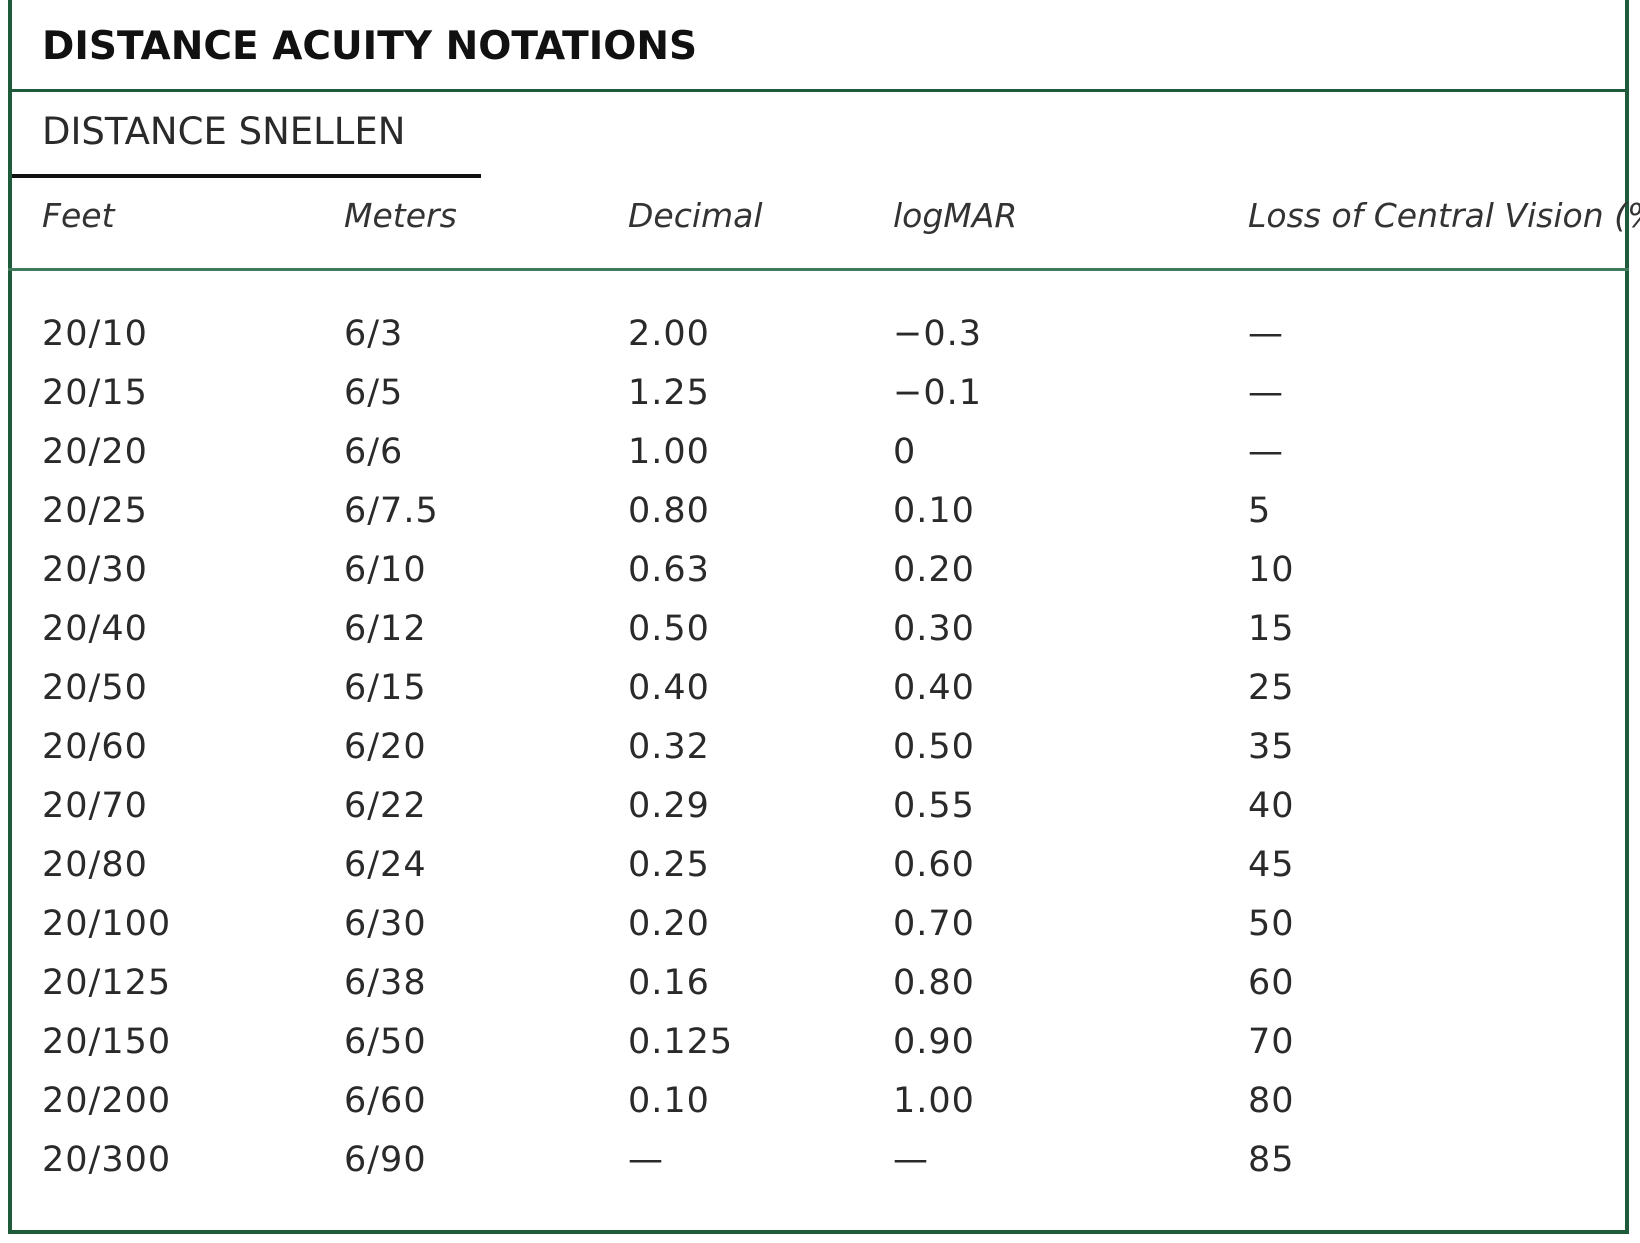 The image size is (1640, 1243). Describe the element at coordinates (385, 747) in the screenshot. I see `cell-meters: 6/20` at that location.